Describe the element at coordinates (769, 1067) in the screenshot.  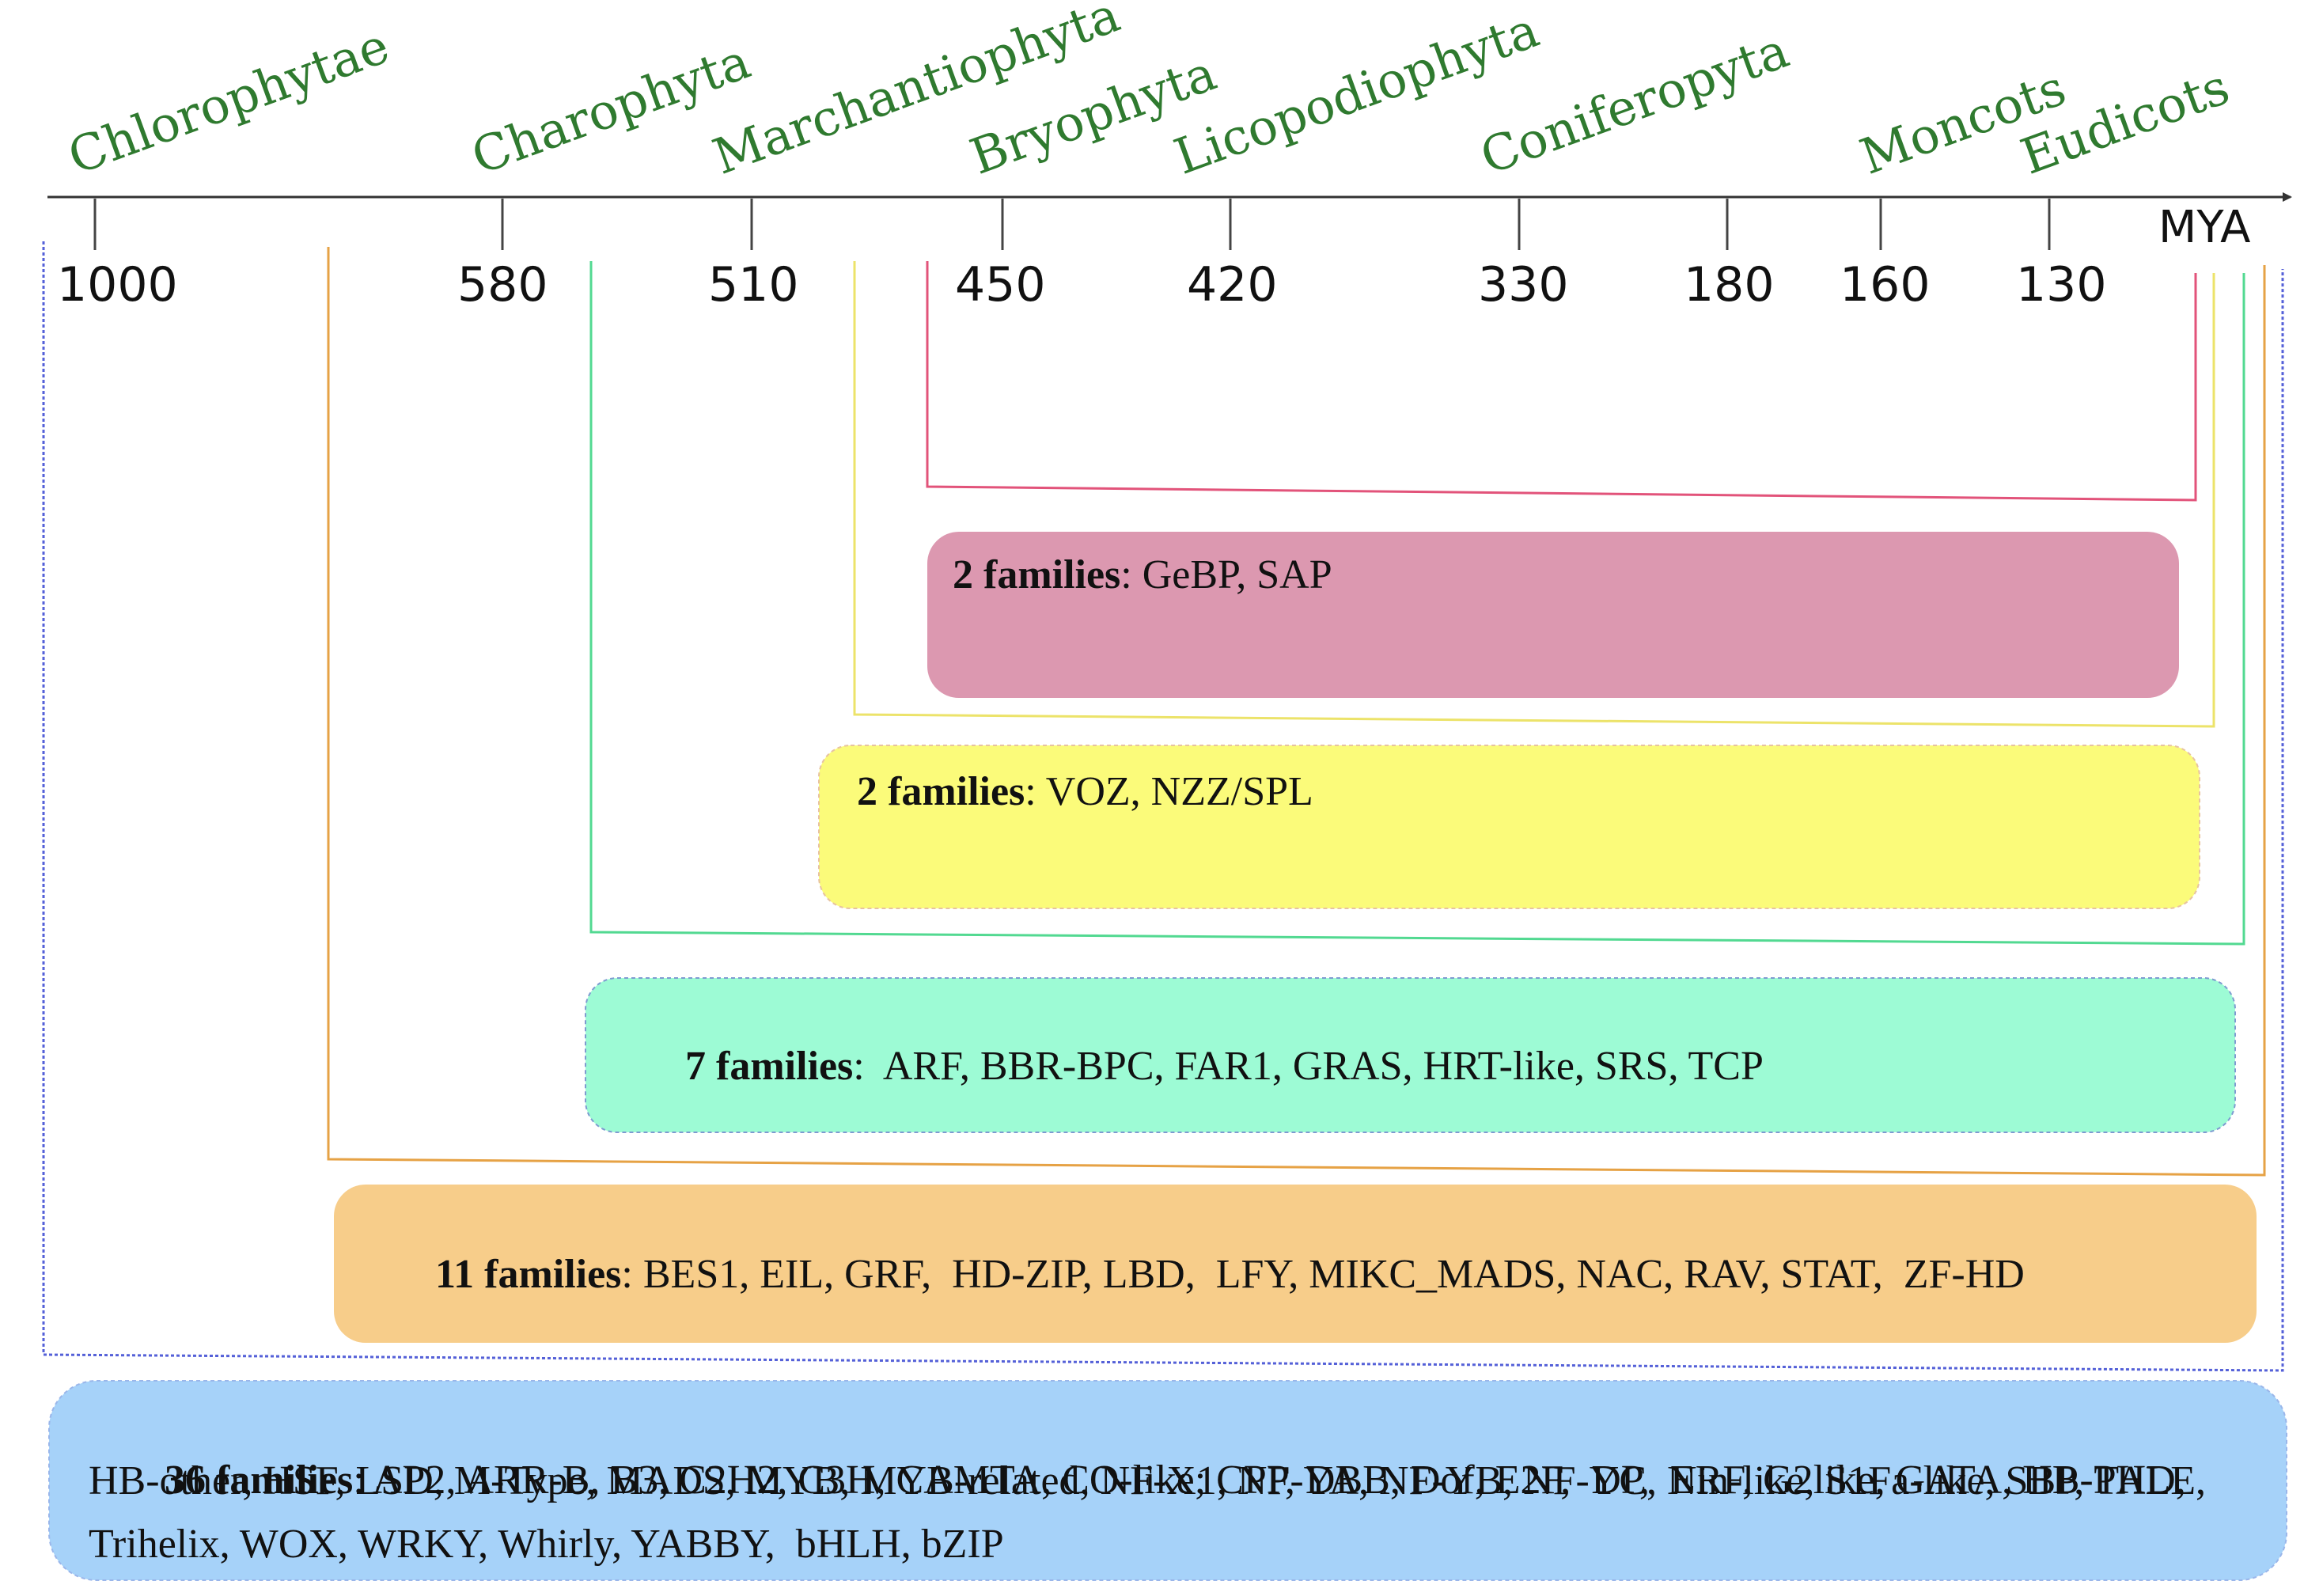
I see `family-count: 7 families` at that location.